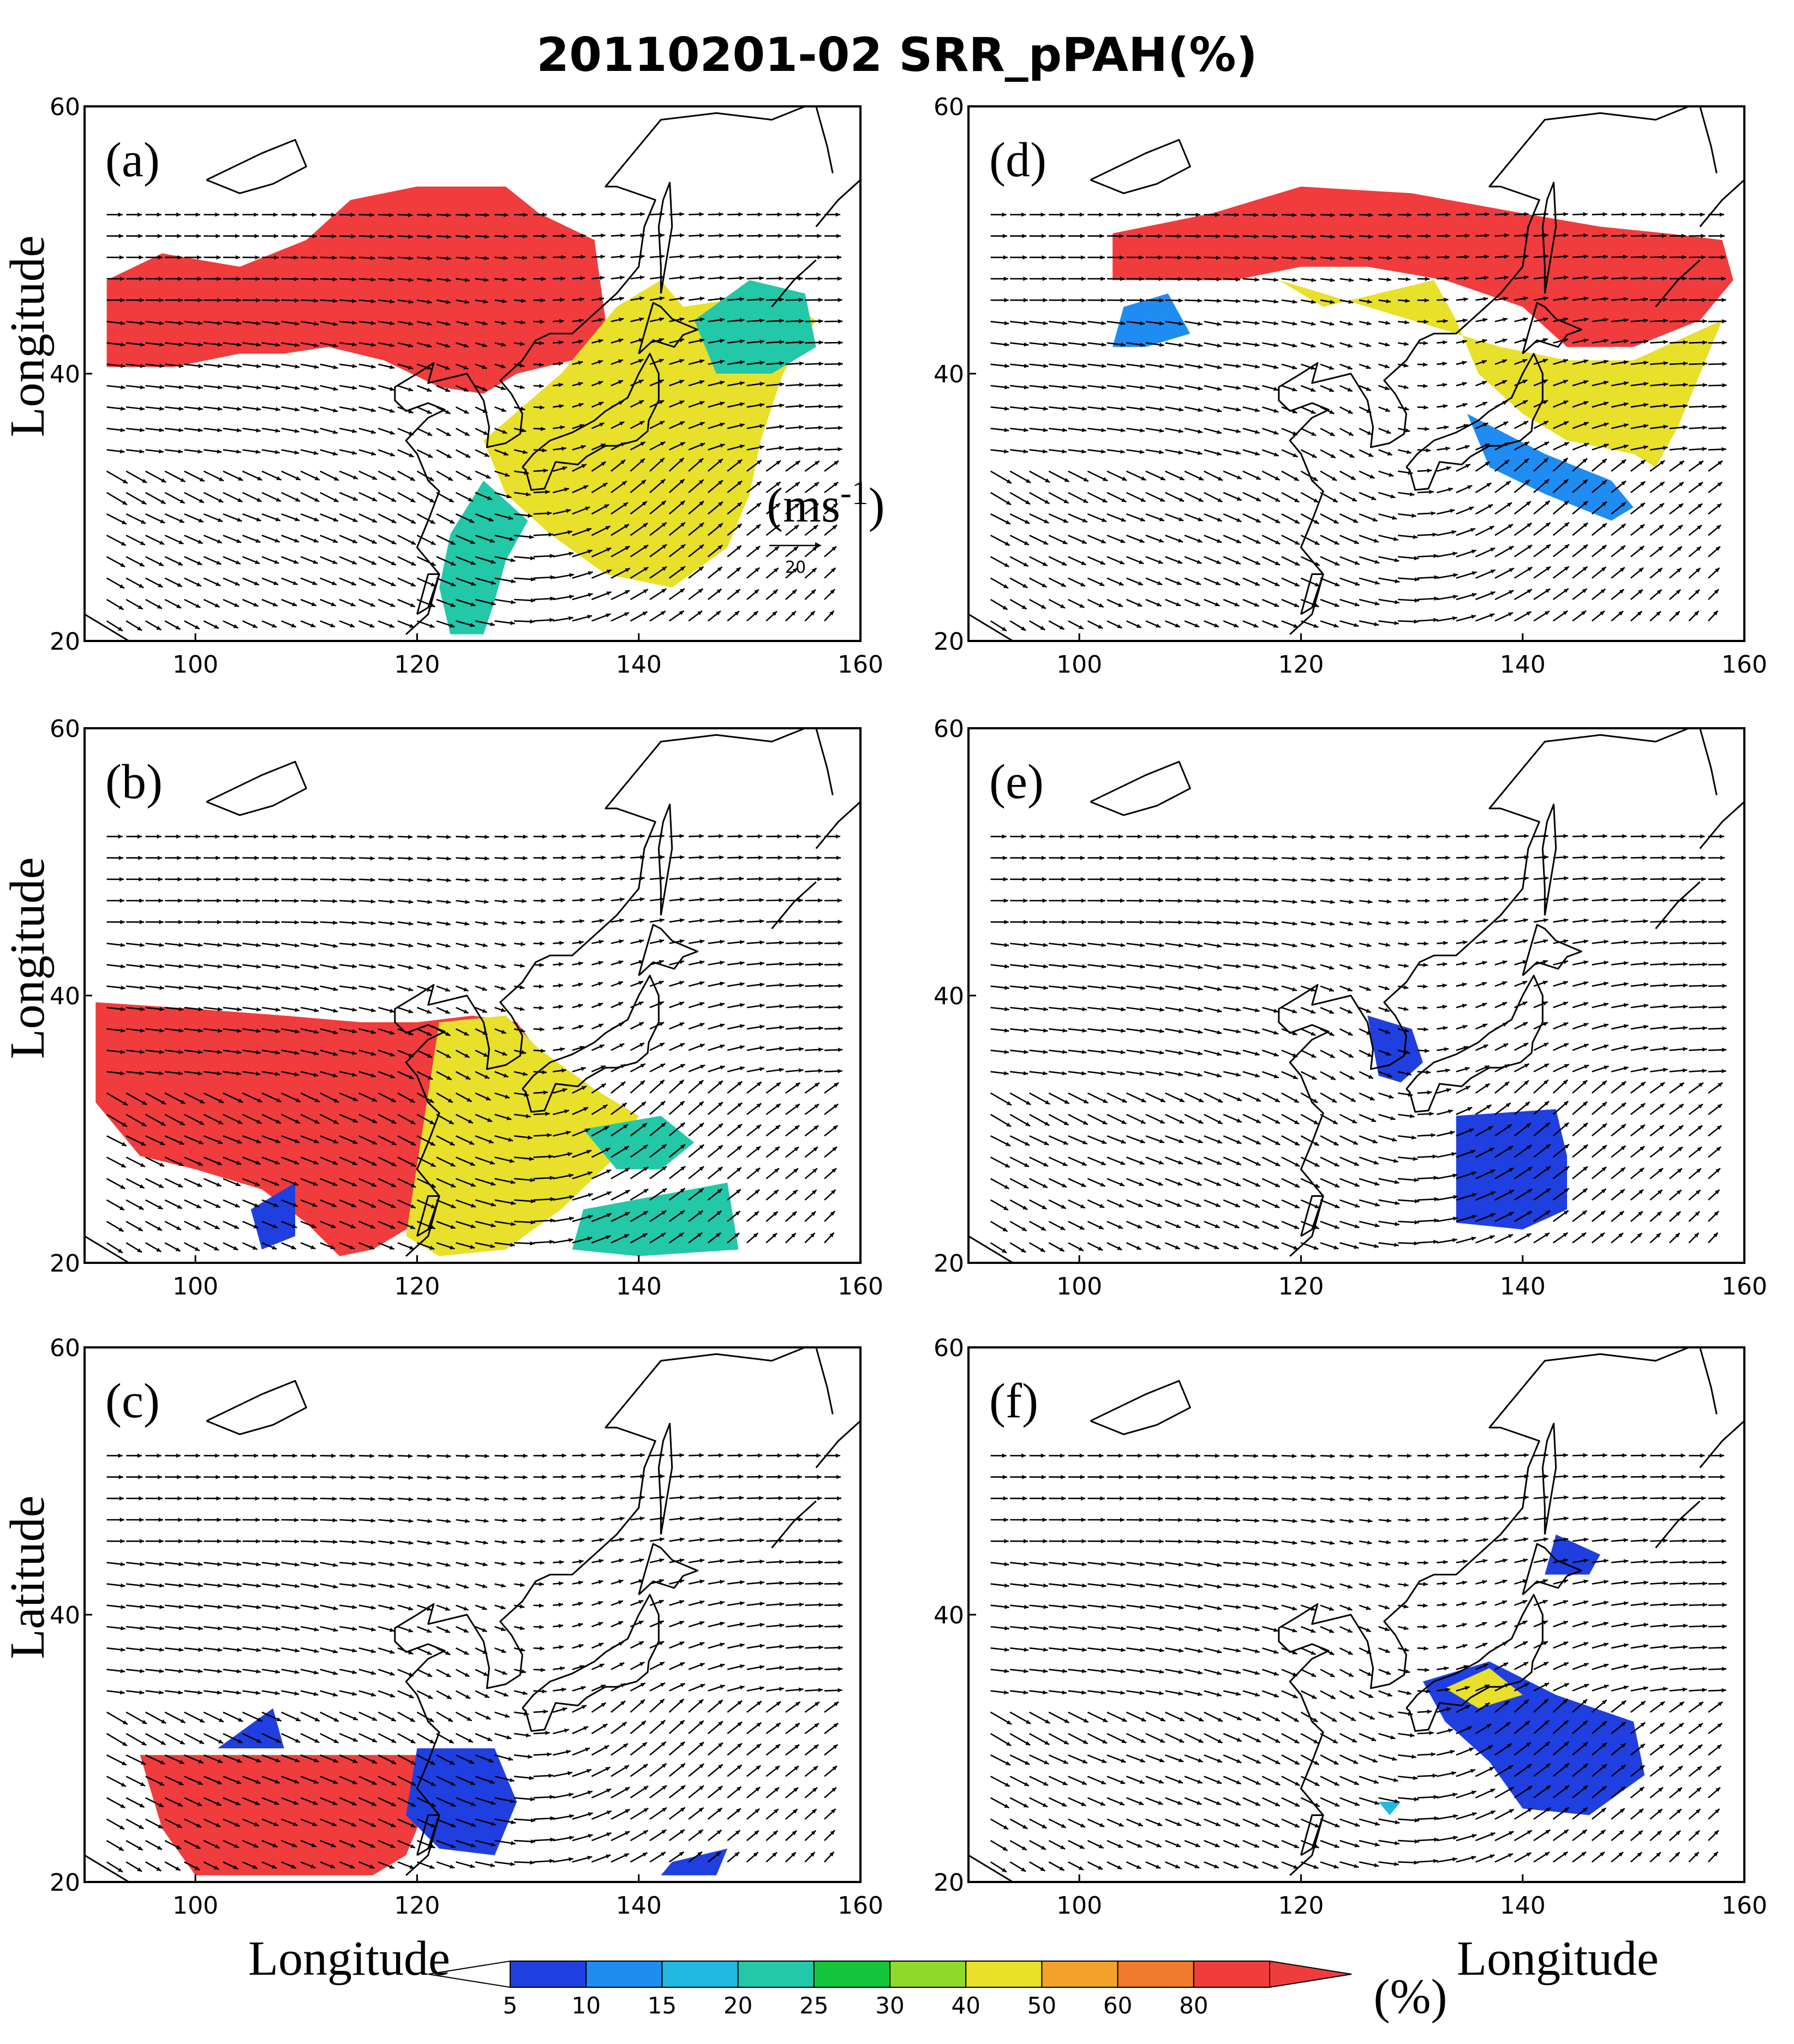 This screenshot has width=1794, height=2044. What do you see at coordinates (417, 665) in the screenshot?
I see `x-tick-label: 120` at bounding box center [417, 665].